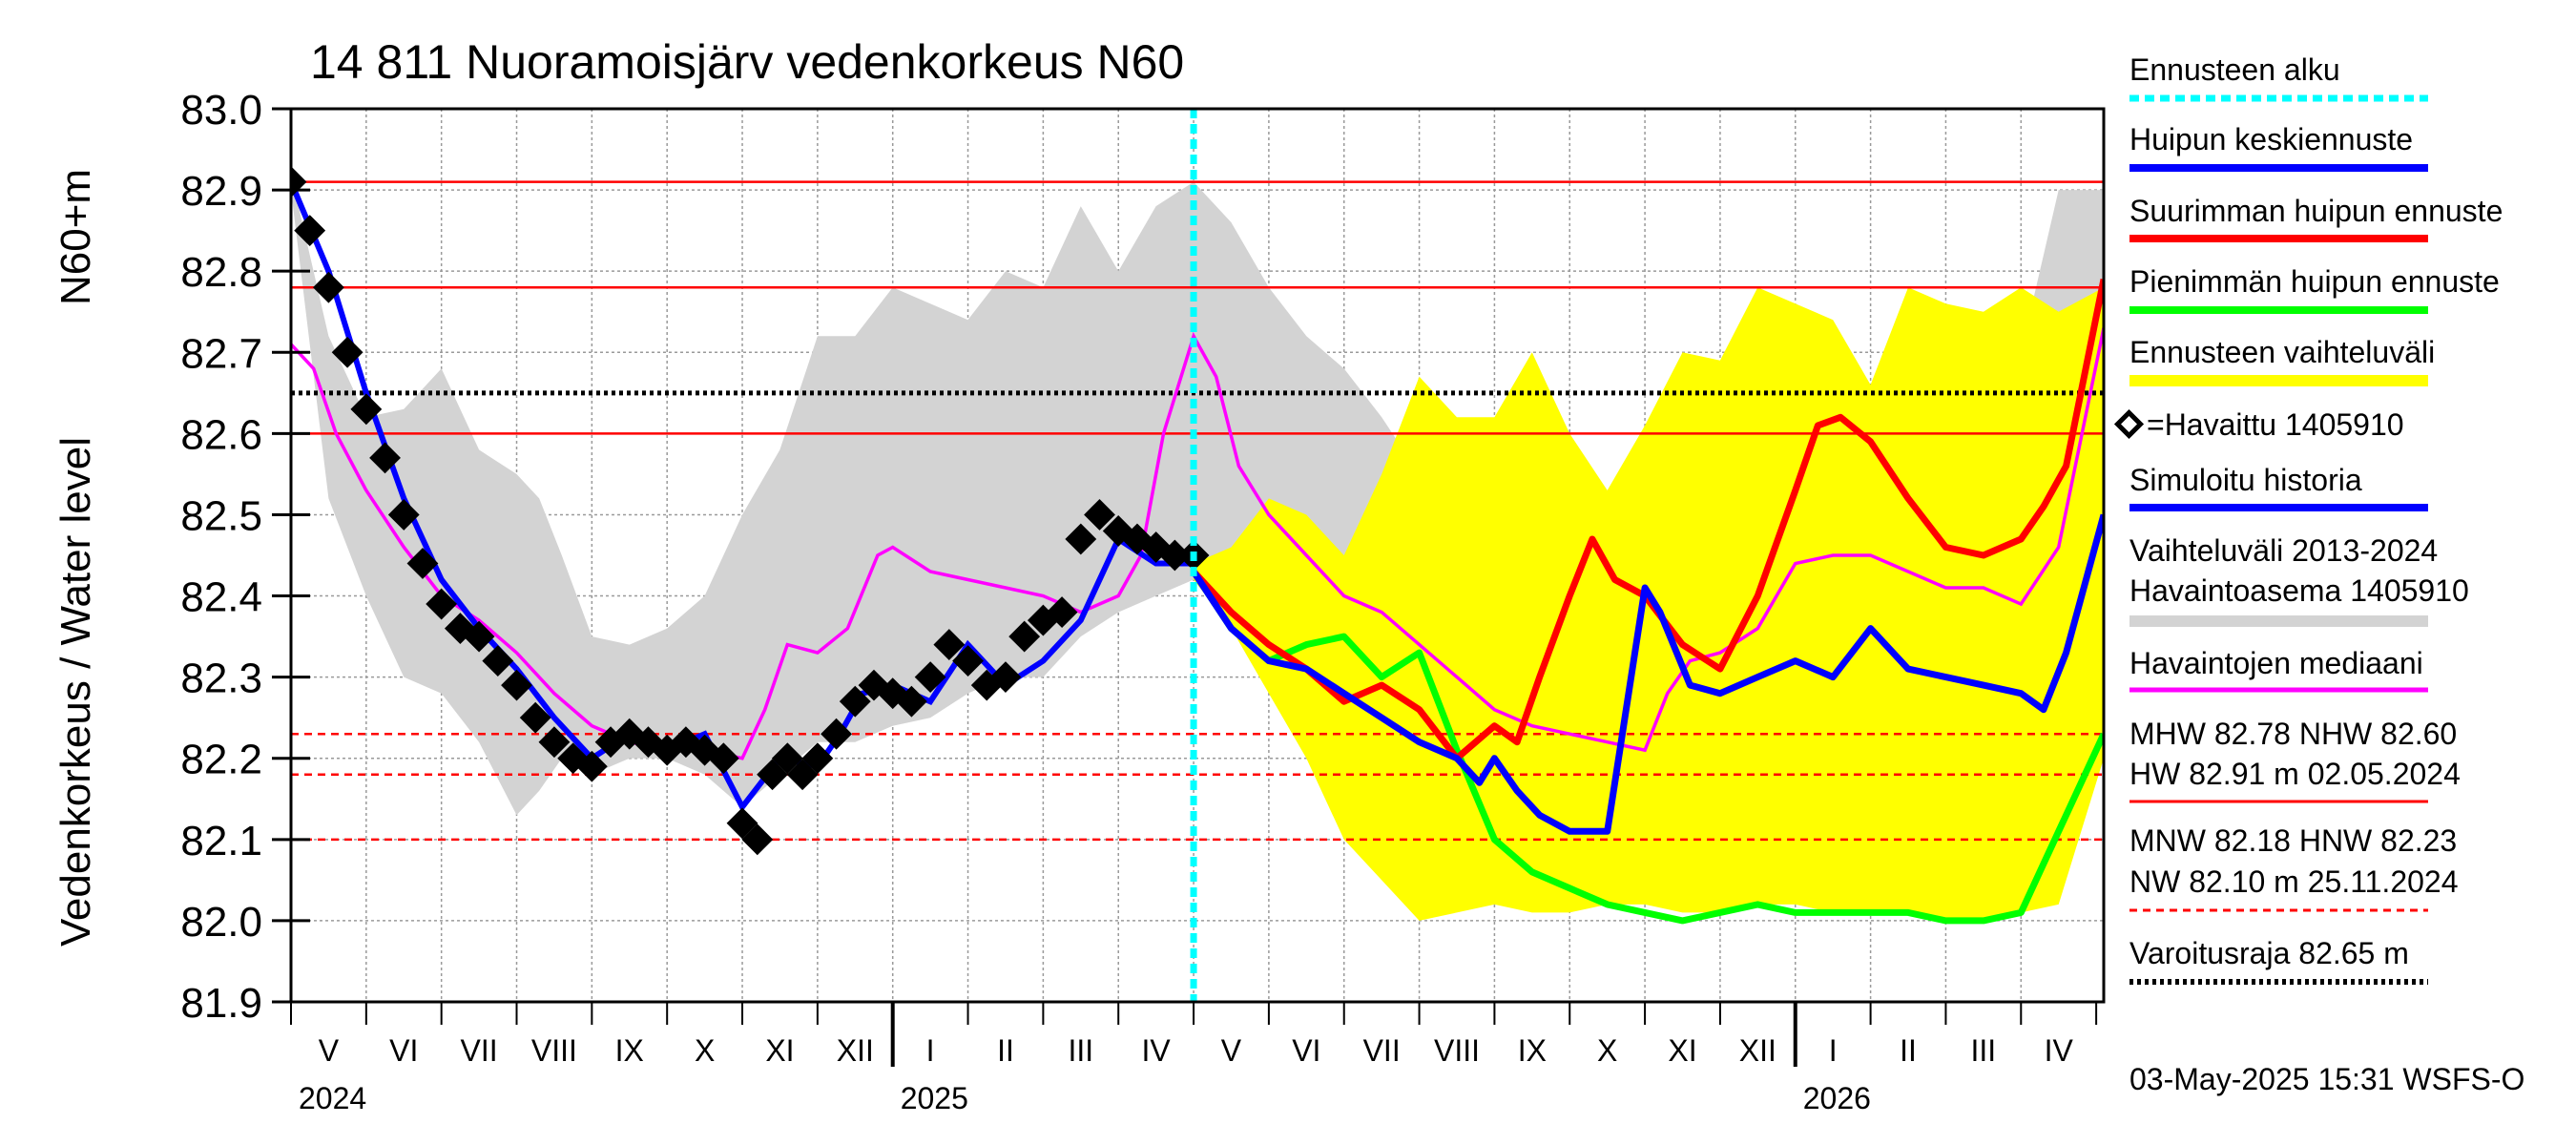 The width and height of the screenshot is (2576, 1145). I want to click on legend-label-observed: =Havaittu 1405910, so click(2275, 424).